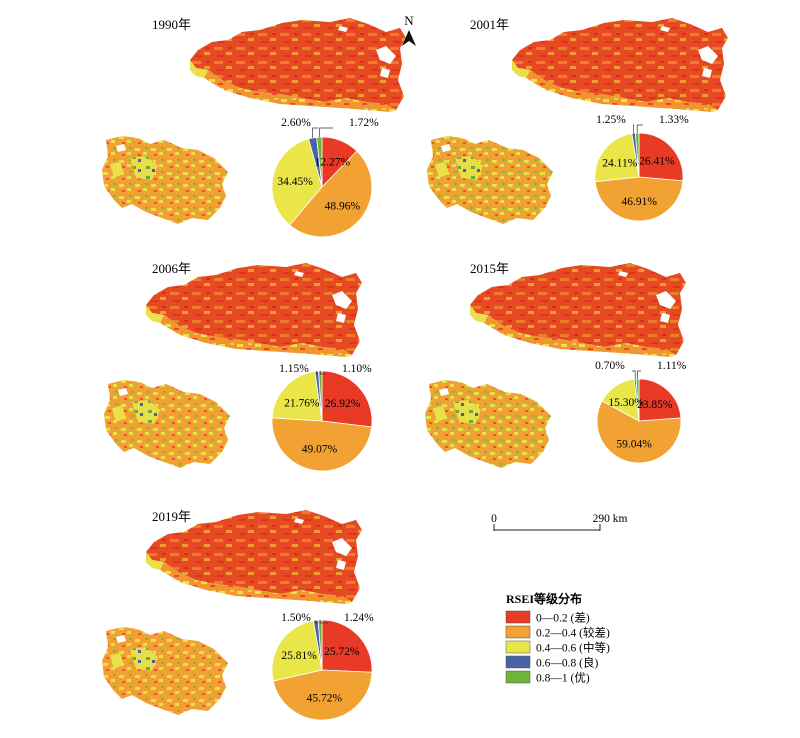  I want to click on pie-label-excellent: 1.72%, so click(364, 123).